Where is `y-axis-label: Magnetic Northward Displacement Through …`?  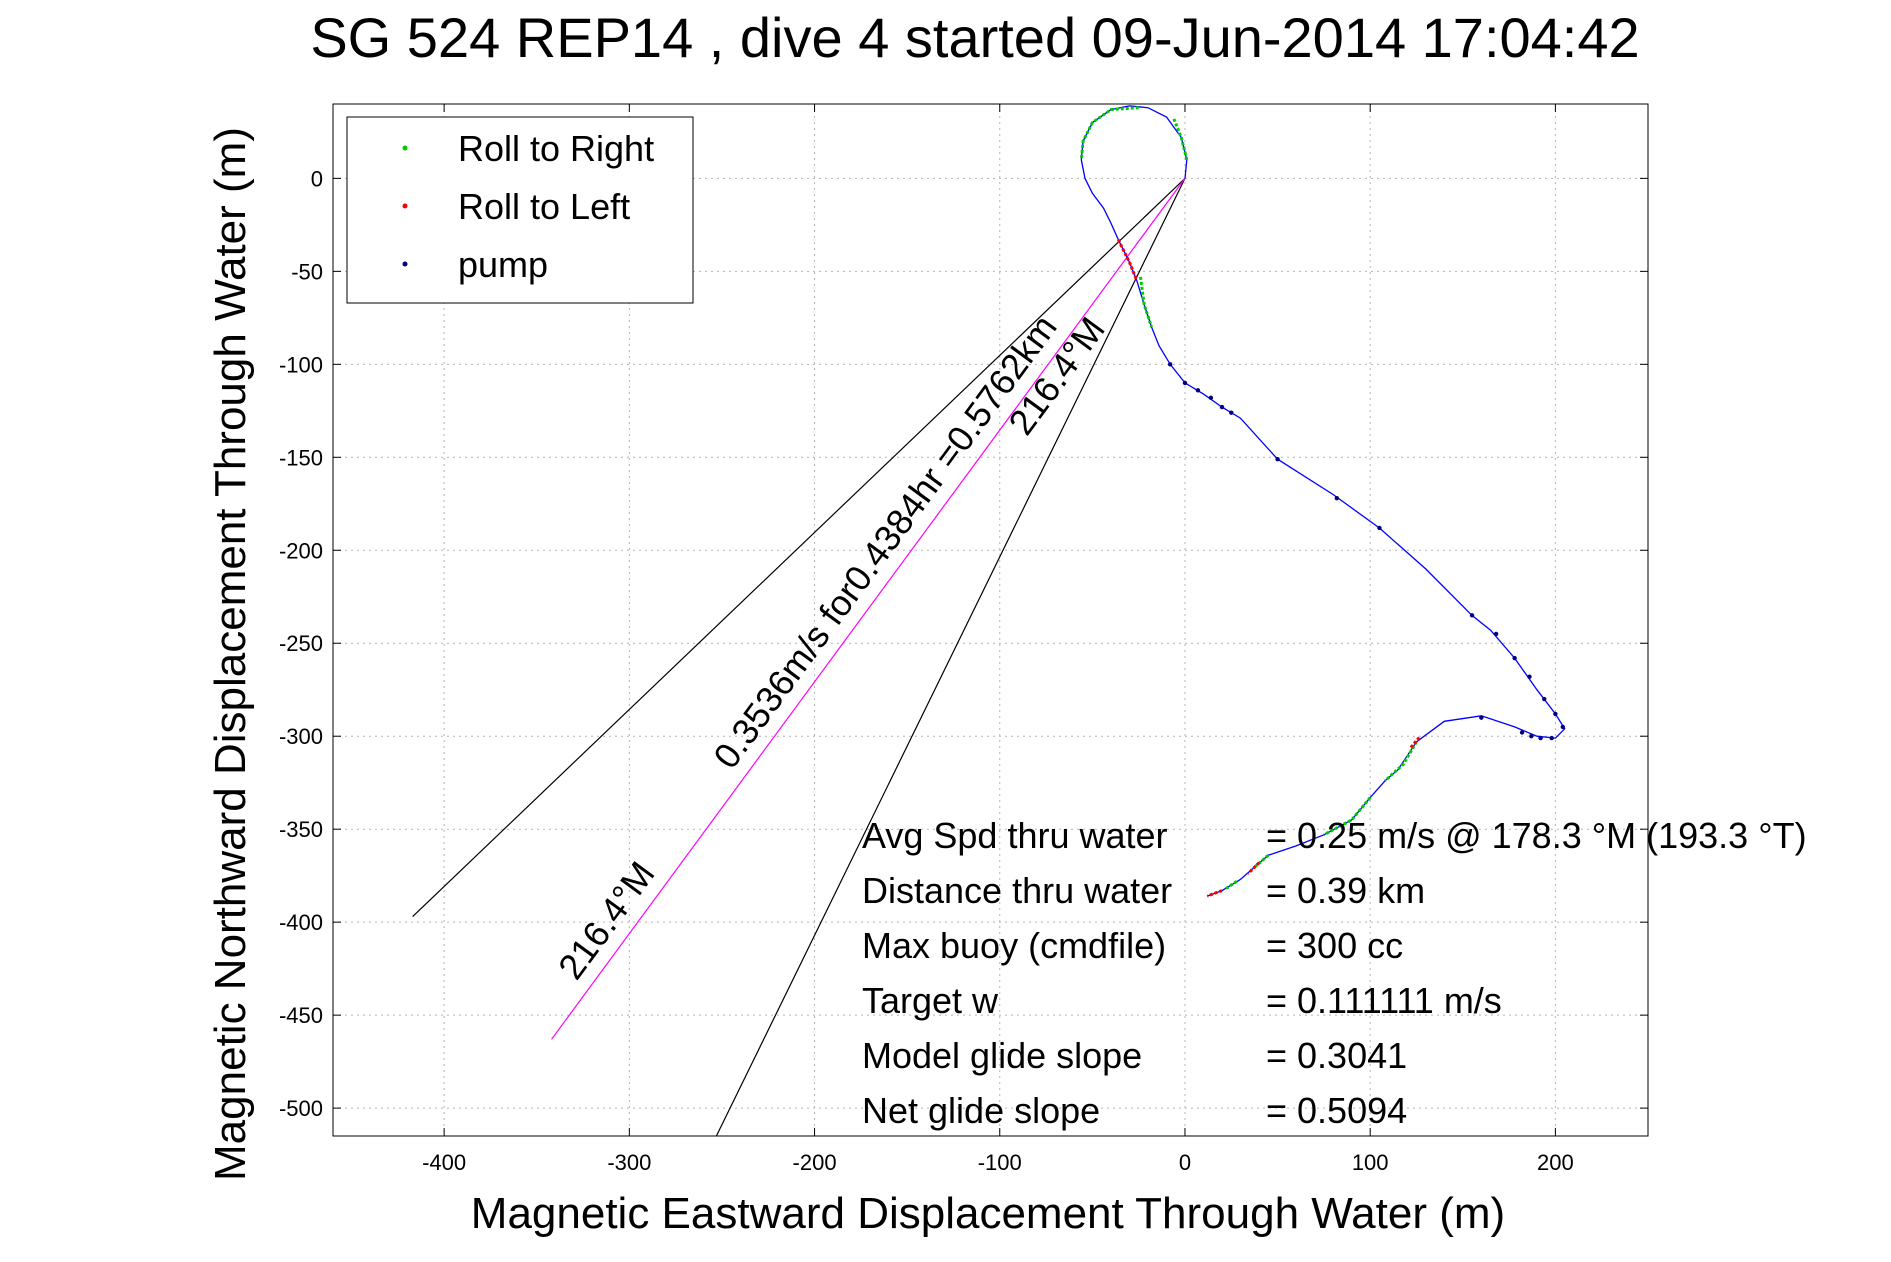 y-axis-label: Magnetic Northward Displacement Through … is located at coordinates (230, 654).